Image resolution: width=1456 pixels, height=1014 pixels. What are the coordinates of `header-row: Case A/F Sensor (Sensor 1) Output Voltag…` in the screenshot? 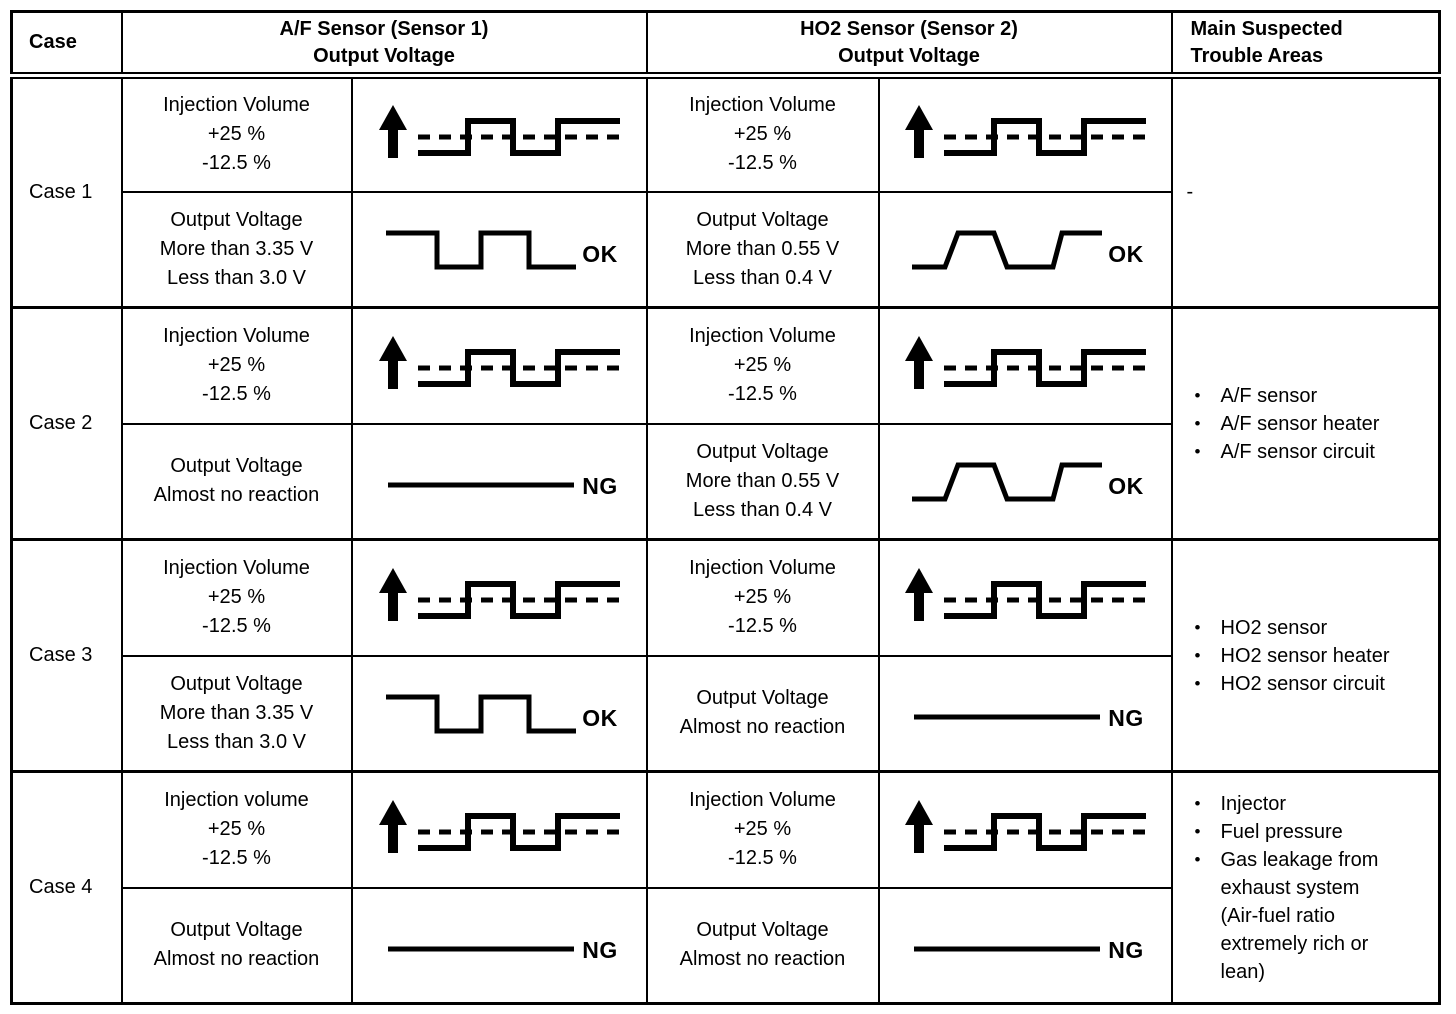 It's located at (725, 44).